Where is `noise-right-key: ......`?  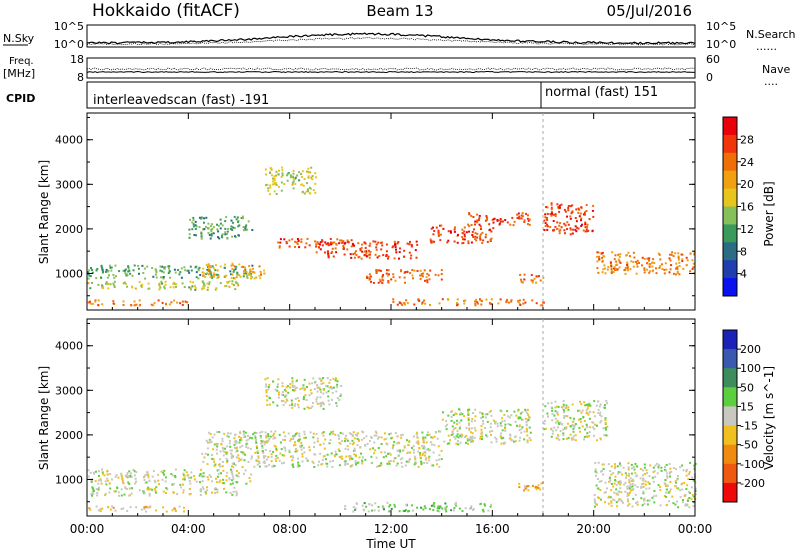
noise-right-key: ...... is located at coordinates (766, 46).